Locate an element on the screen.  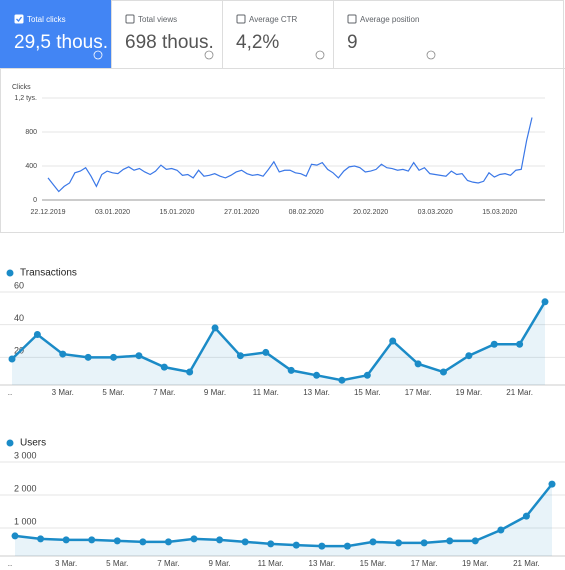
card-label: Average CTR is located at coordinates (273, 19).